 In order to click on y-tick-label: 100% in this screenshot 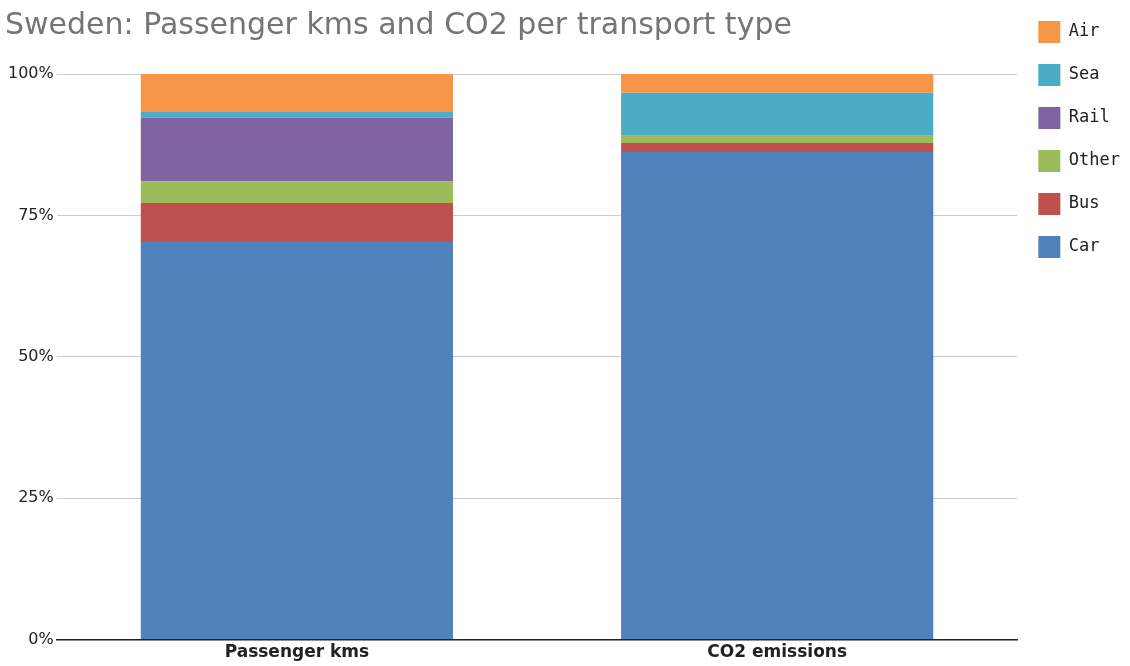, I will do `click(30, 73)`.